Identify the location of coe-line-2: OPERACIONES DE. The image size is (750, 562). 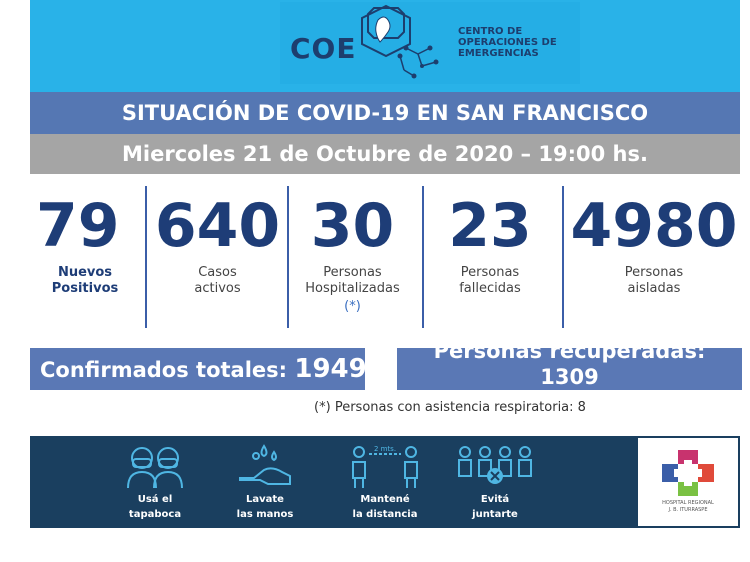
(507, 42).